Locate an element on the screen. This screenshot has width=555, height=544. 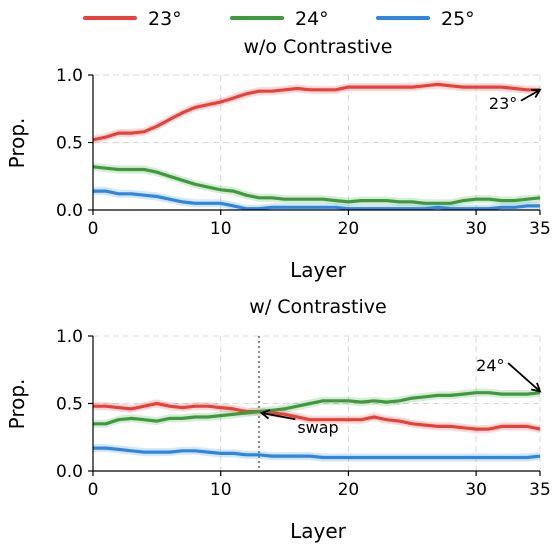
annotation-swap-arrow is located at coordinates (278, 416).